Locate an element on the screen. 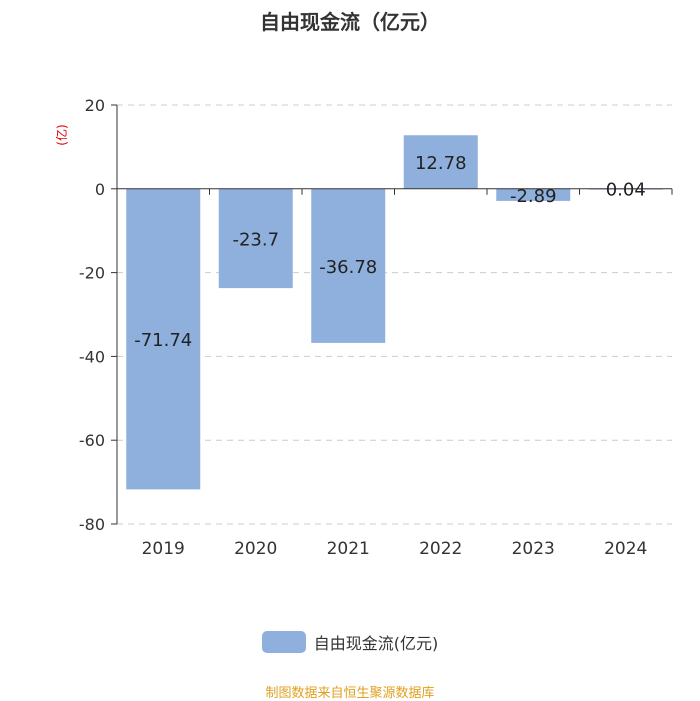 This screenshot has width=700, height=701. y-tick-label: -40 is located at coordinates (92, 356).